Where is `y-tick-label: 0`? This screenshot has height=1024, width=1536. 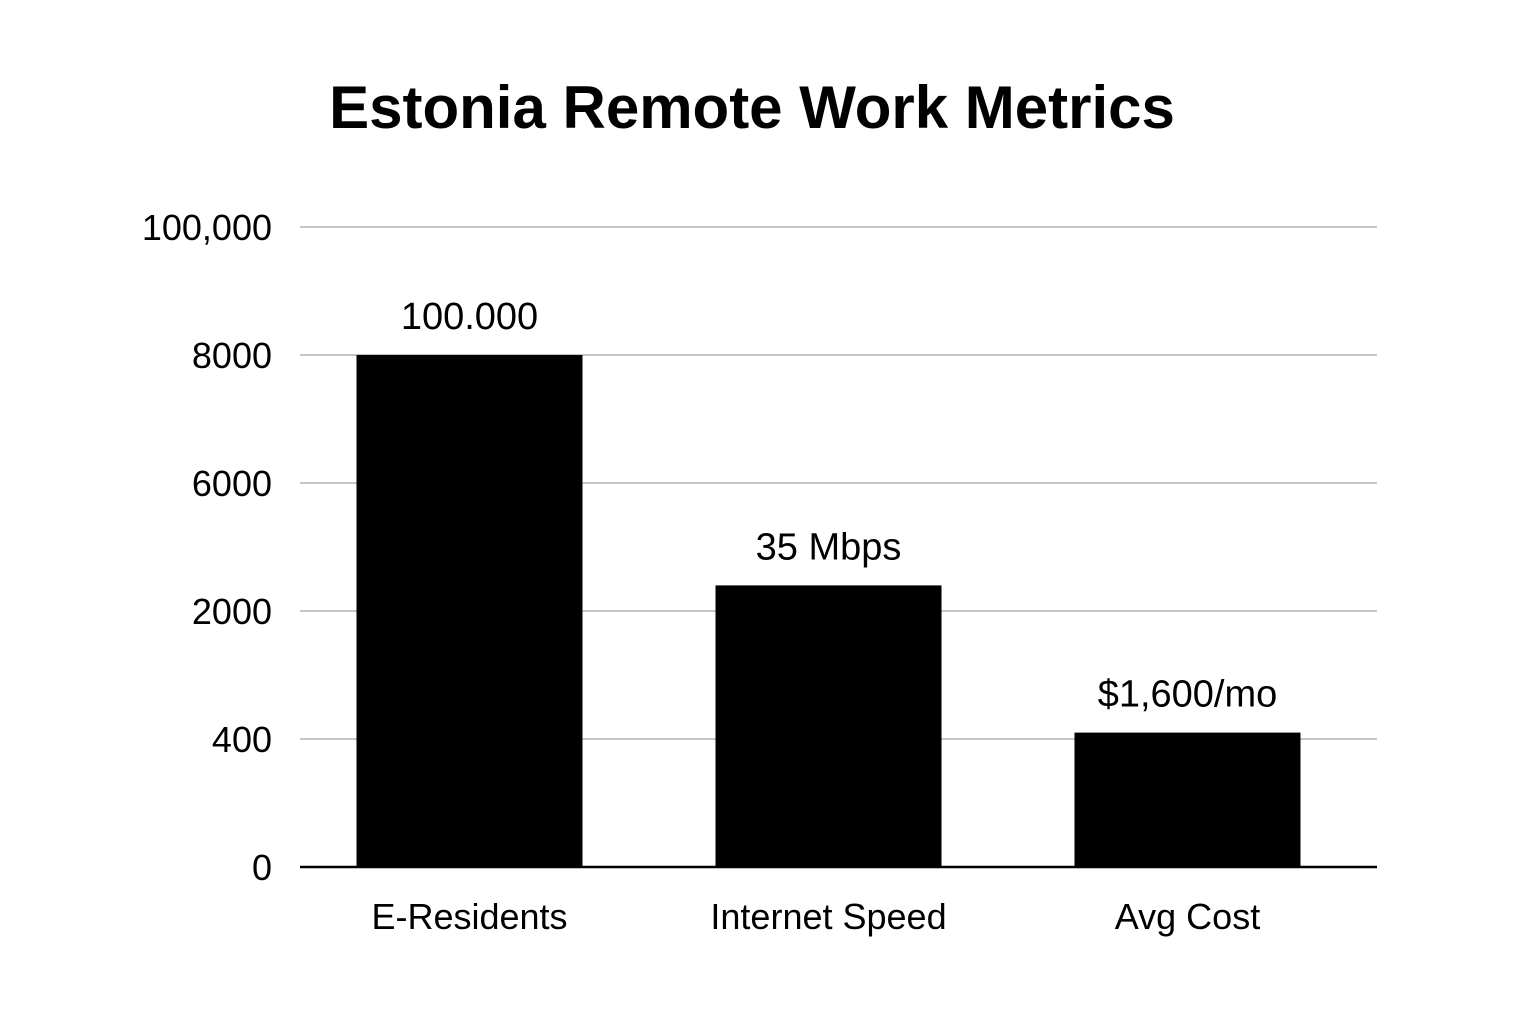
y-tick-label: 0 is located at coordinates (262, 867).